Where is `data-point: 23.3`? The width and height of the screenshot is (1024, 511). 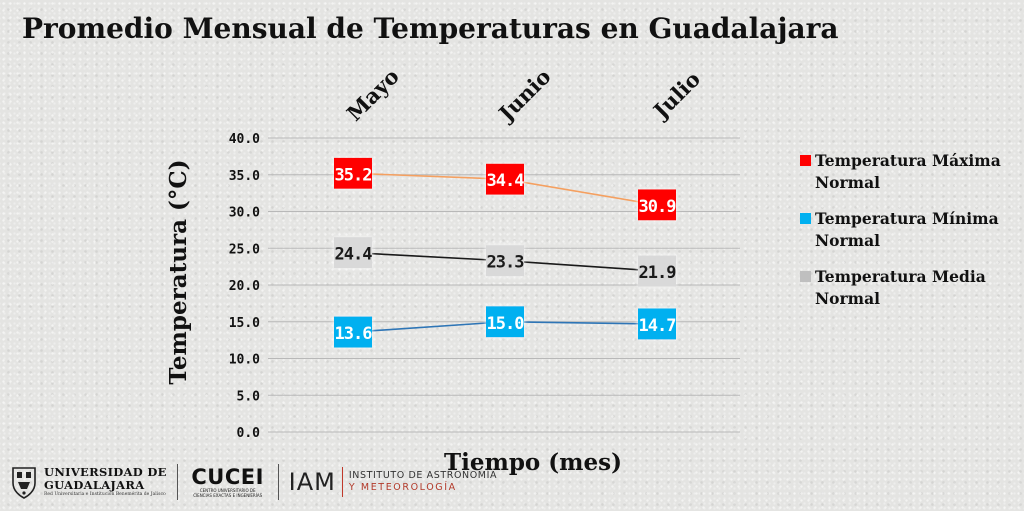
data-point: 23.3 is located at coordinates (505, 261).